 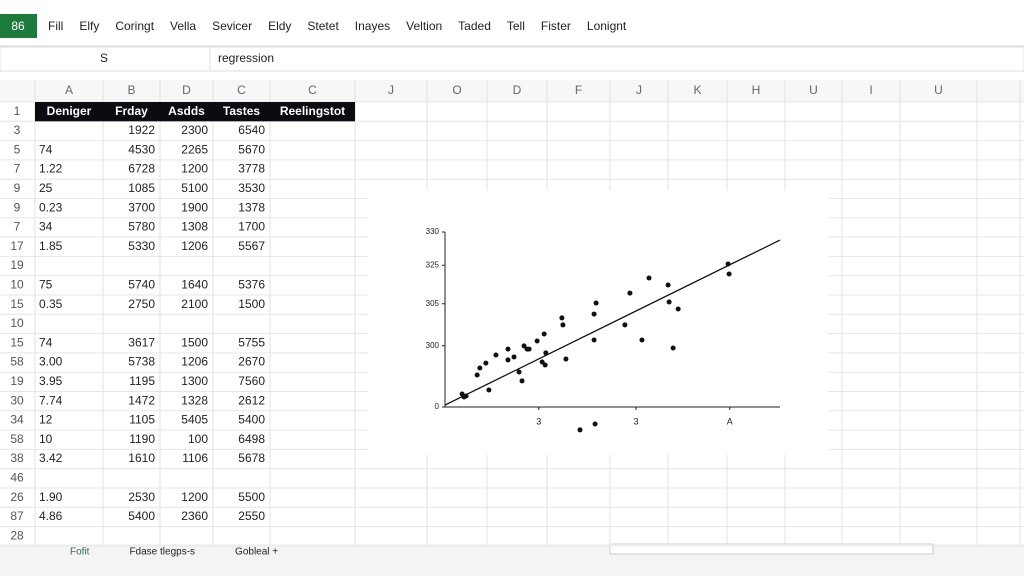 What do you see at coordinates (46, 227) in the screenshot?
I see `cell: 34` at bounding box center [46, 227].